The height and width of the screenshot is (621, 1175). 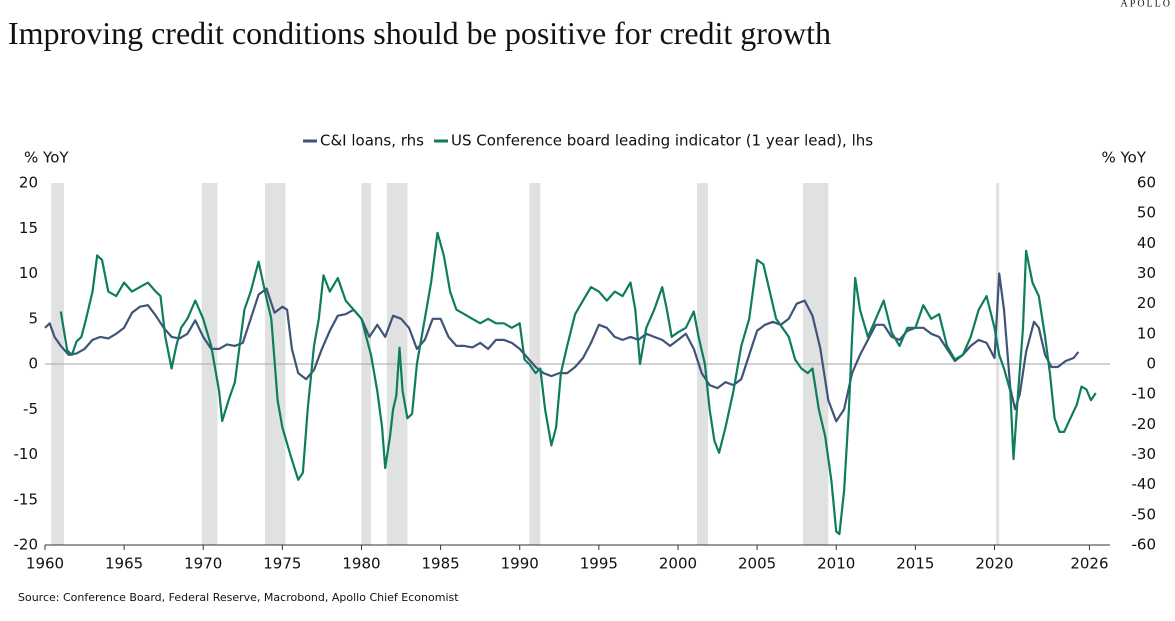 I want to click on y-tick-label: -15, so click(x=26, y=499).